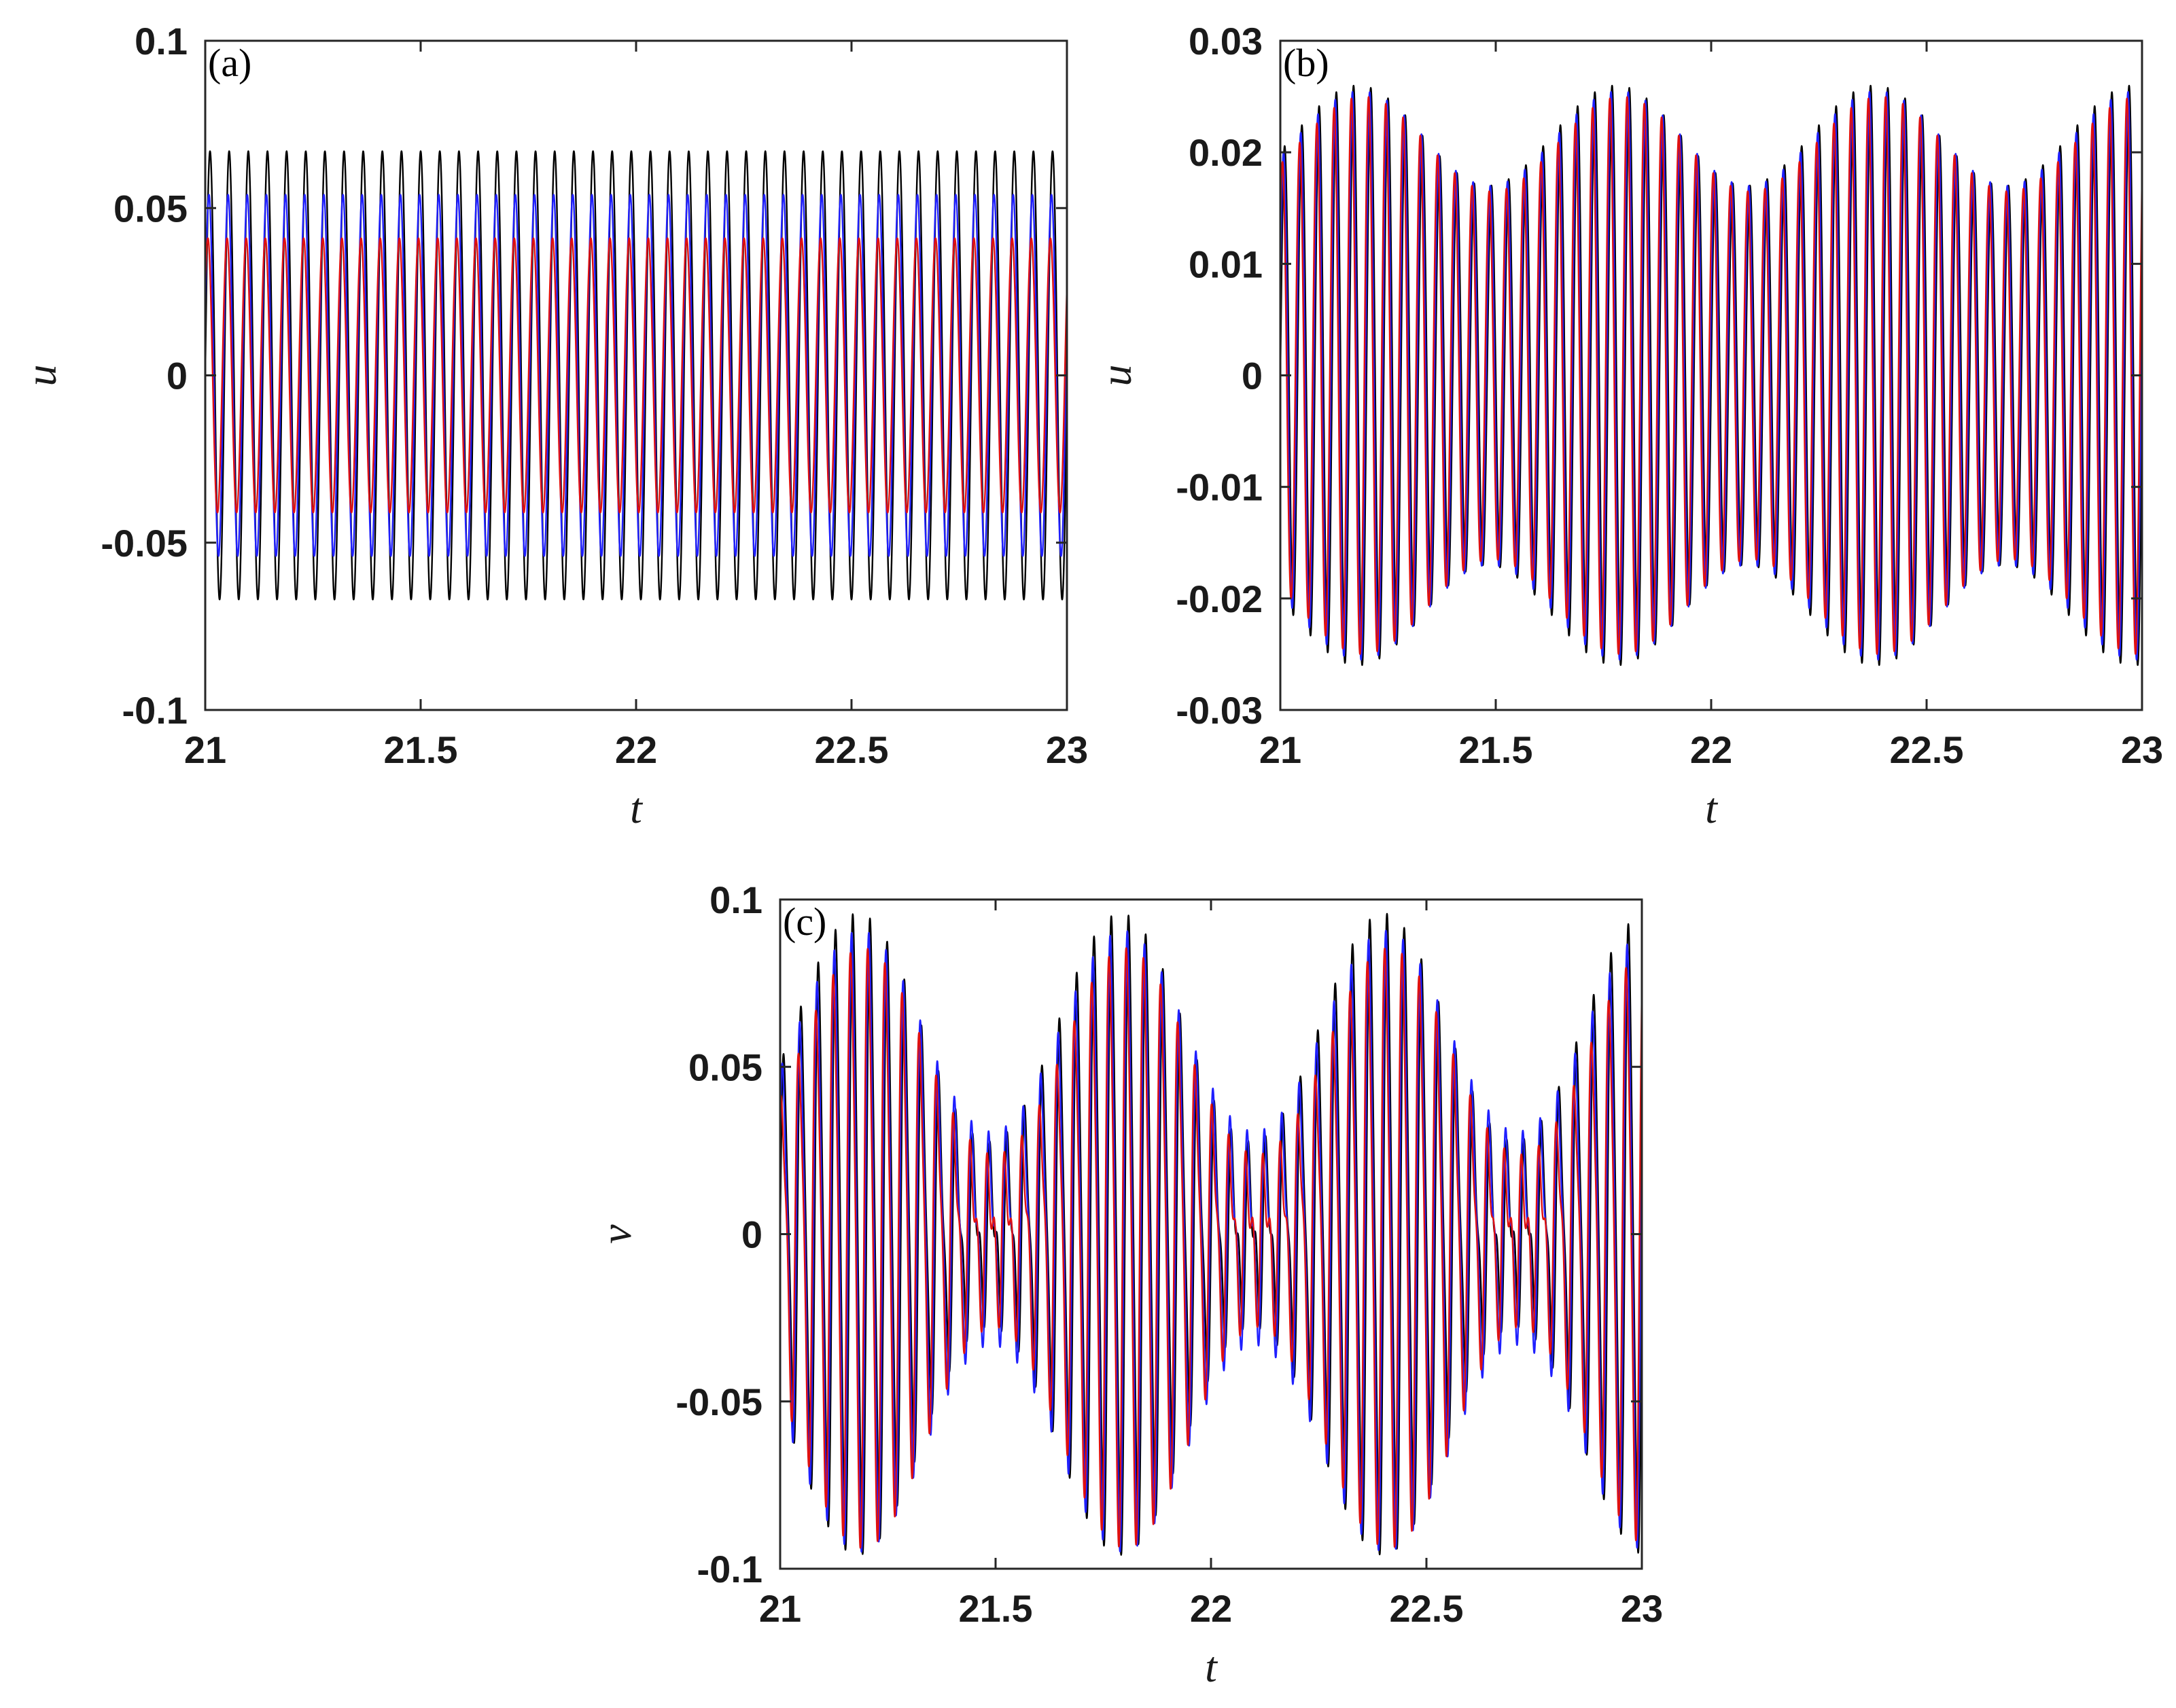 The width and height of the screenshot is (2176, 1708). I want to click on panel-c-series-1-line, so click(1211, 1234).